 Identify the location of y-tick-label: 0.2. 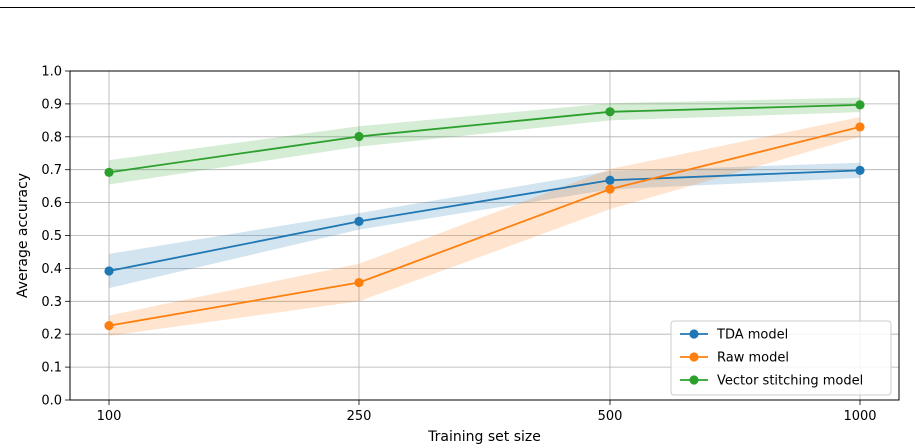
(51, 335).